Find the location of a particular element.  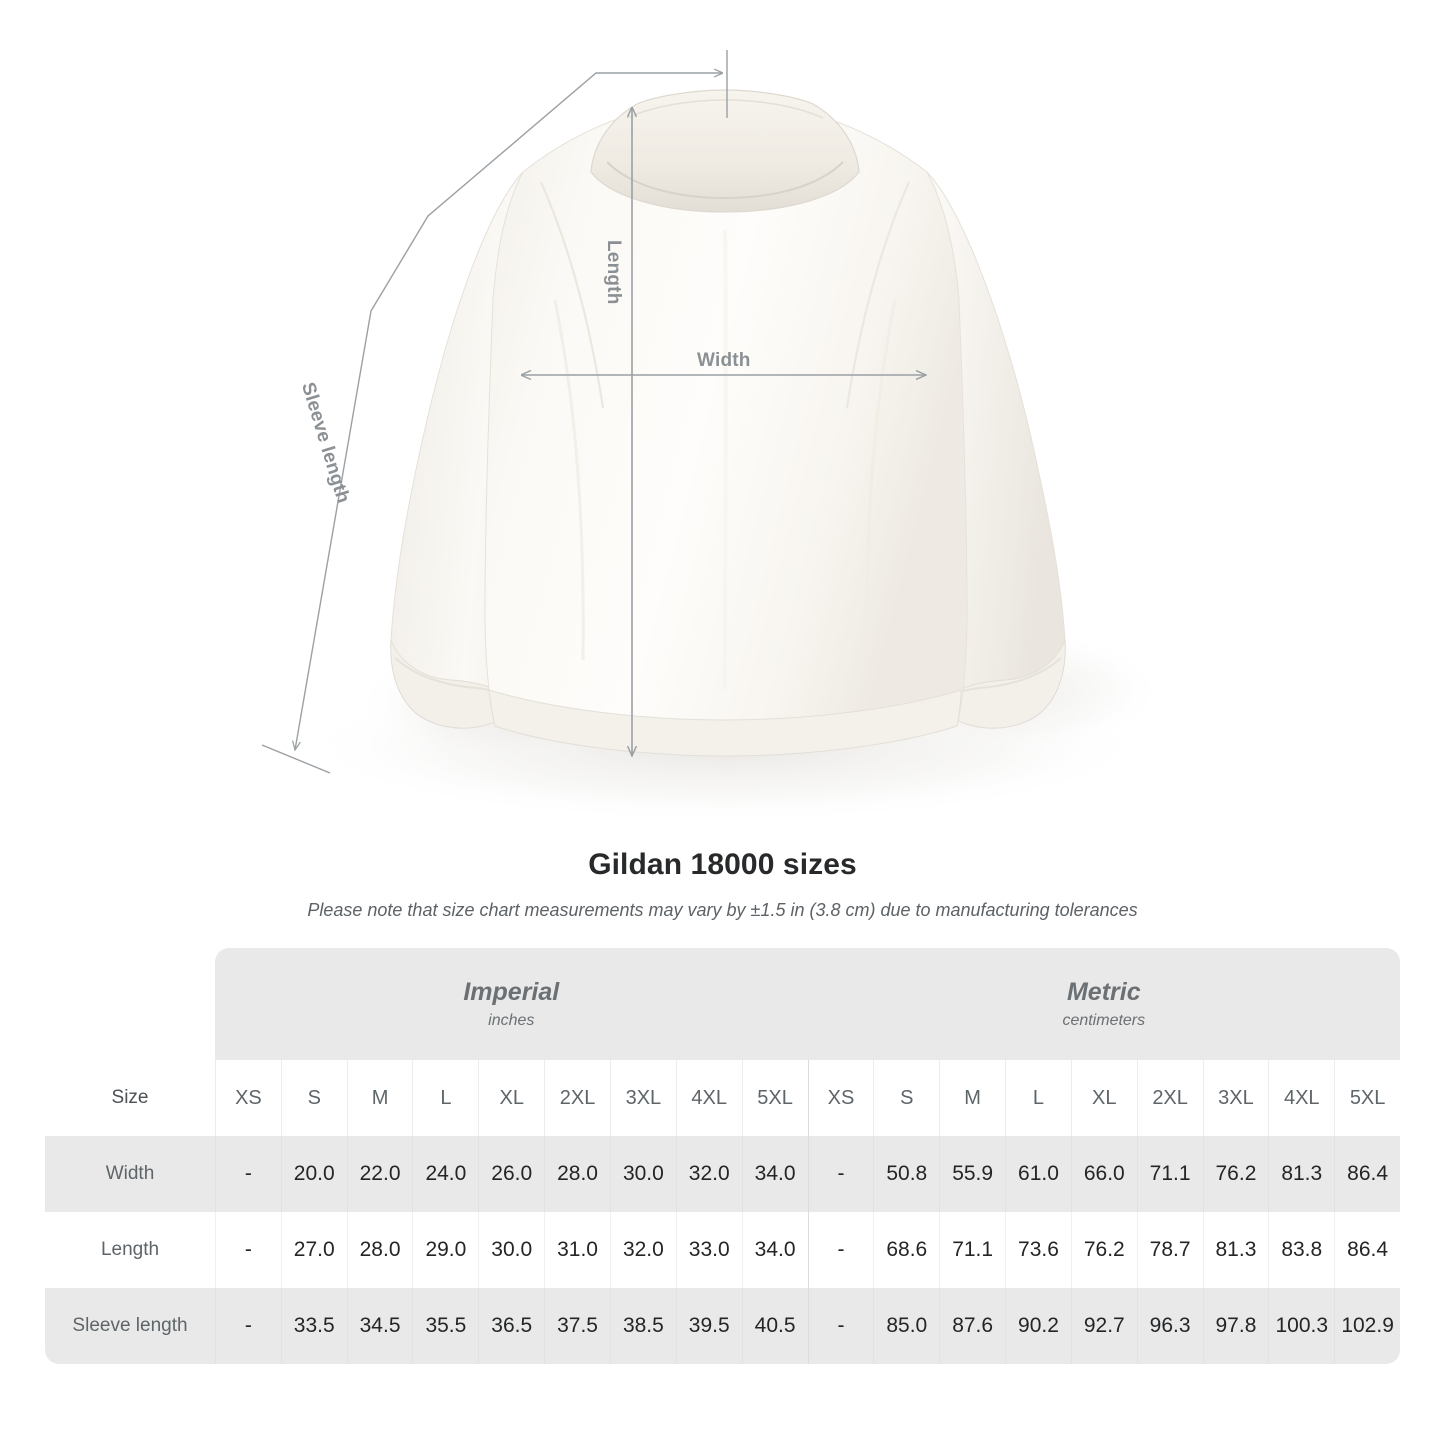

cell-width-metric-m: 55.9 is located at coordinates (972, 1174).